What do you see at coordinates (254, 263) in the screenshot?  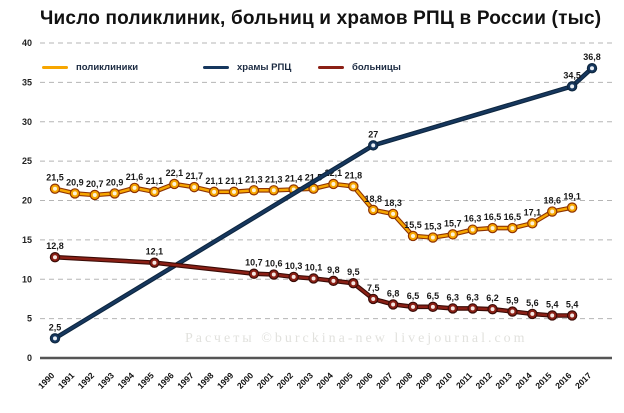 I see `svg-text: 10,7` at bounding box center [254, 263].